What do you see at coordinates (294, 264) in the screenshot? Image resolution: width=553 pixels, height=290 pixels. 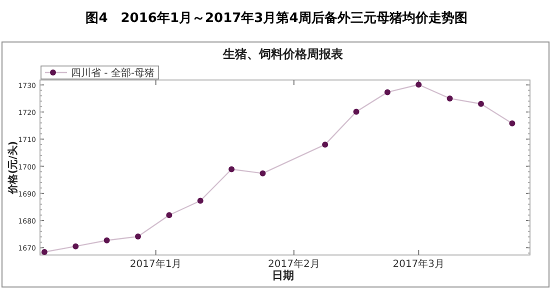 I see `x-tick-label: 2017年2月` at bounding box center [294, 264].